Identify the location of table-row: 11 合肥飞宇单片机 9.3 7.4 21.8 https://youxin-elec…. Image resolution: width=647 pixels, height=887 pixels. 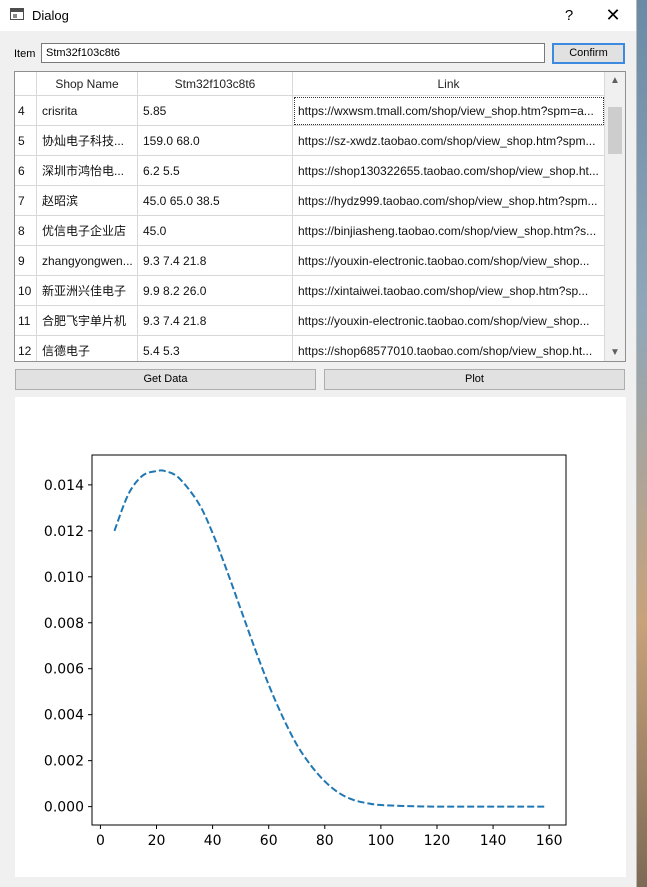
(310, 321).